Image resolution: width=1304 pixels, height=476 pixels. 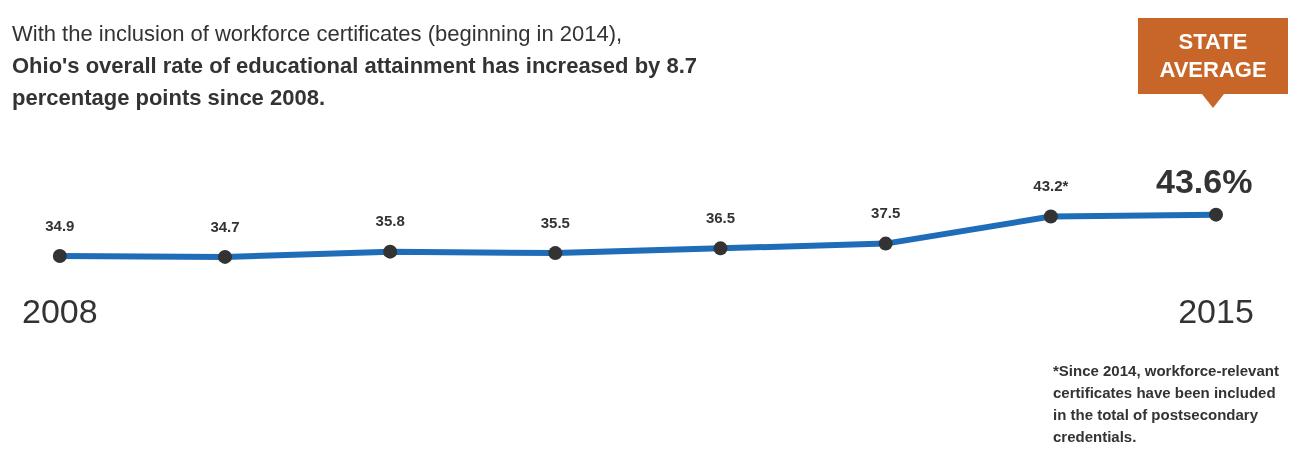 What do you see at coordinates (225, 226) in the screenshot?
I see `data-label: 34.7` at bounding box center [225, 226].